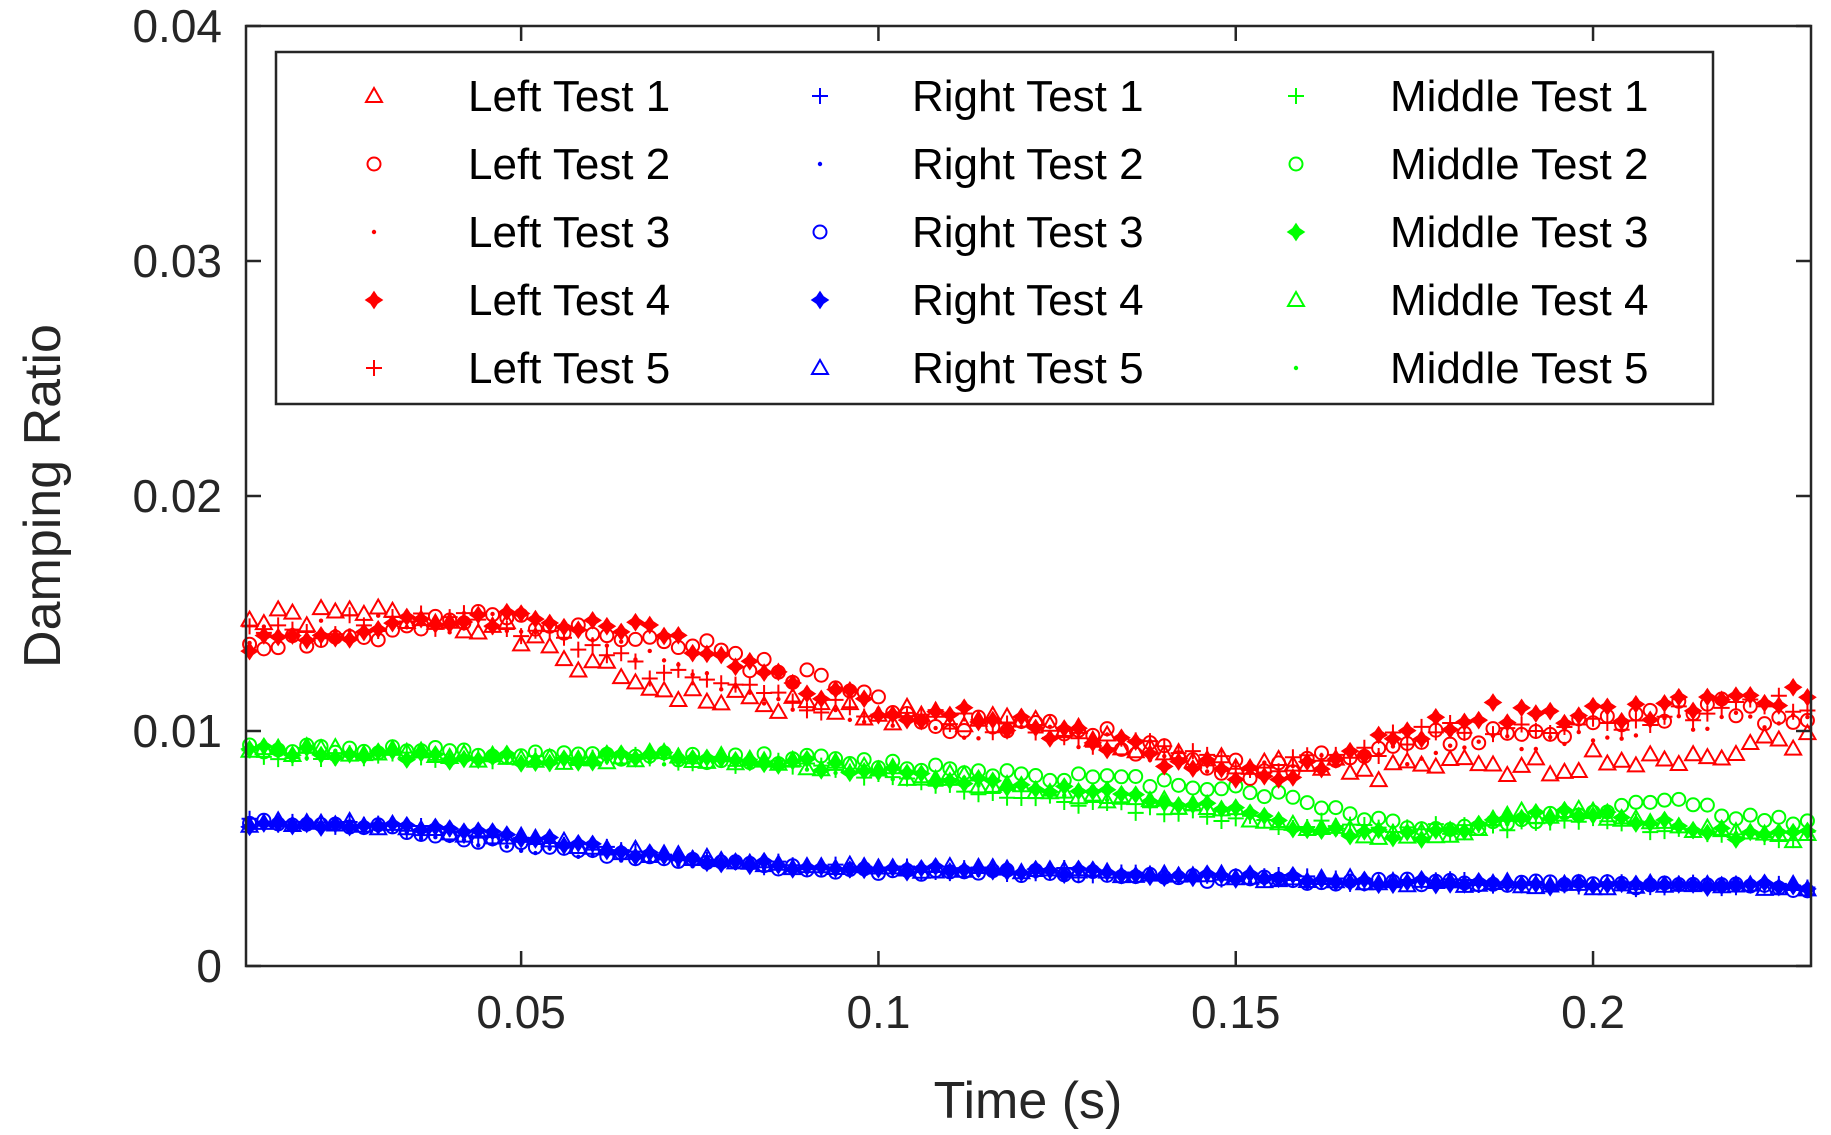 The image size is (1831, 1135). Describe the element at coordinates (177, 496) in the screenshot. I see `y-tick-label: 0.02` at that location.